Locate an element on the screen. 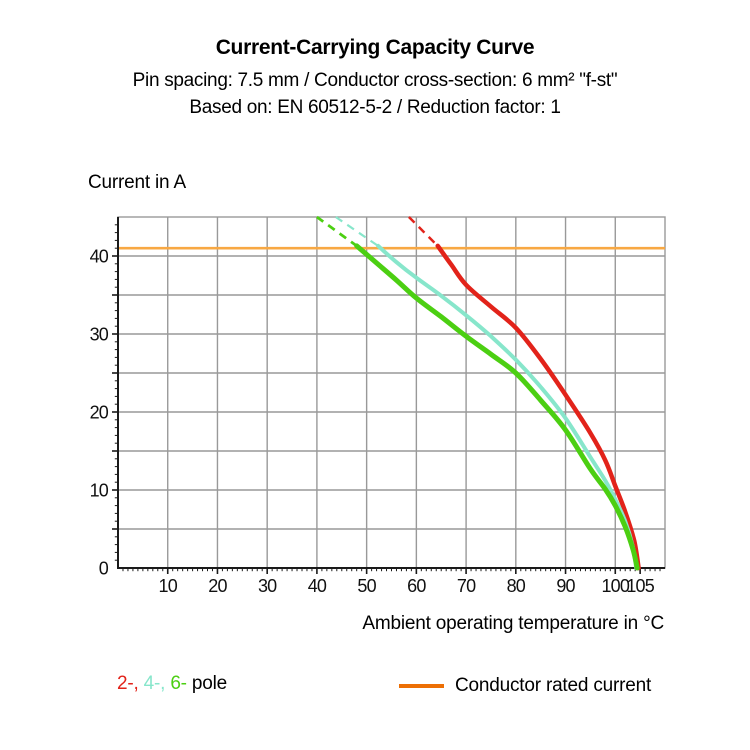 The height and width of the screenshot is (750, 750). x-tick-label: 30 is located at coordinates (267, 586).